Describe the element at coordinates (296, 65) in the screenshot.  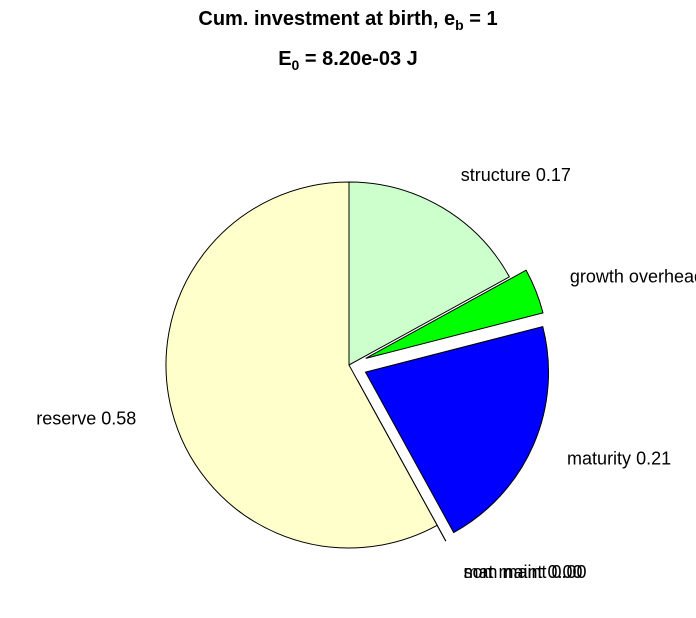
I see `subtitle-subscript: 0` at that location.